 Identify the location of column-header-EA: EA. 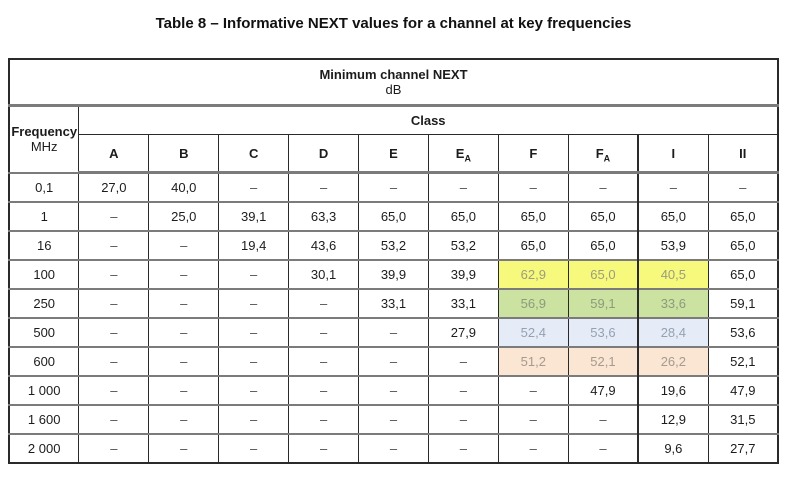
(463, 154).